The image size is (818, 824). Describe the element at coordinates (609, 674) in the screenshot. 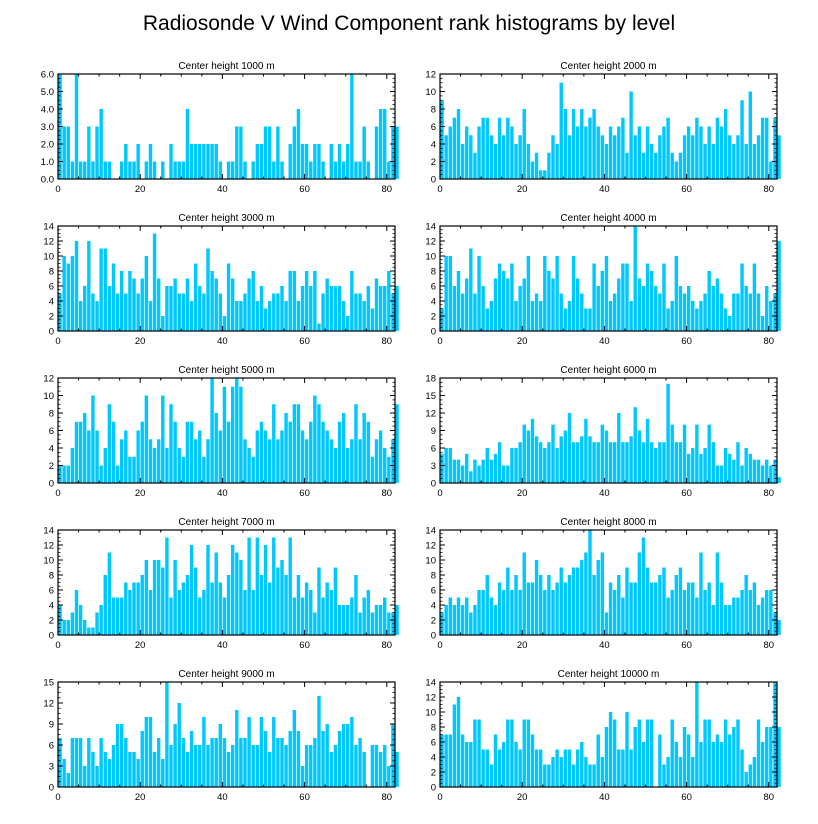

I see `panel-title: Center height 10000 m` at that location.